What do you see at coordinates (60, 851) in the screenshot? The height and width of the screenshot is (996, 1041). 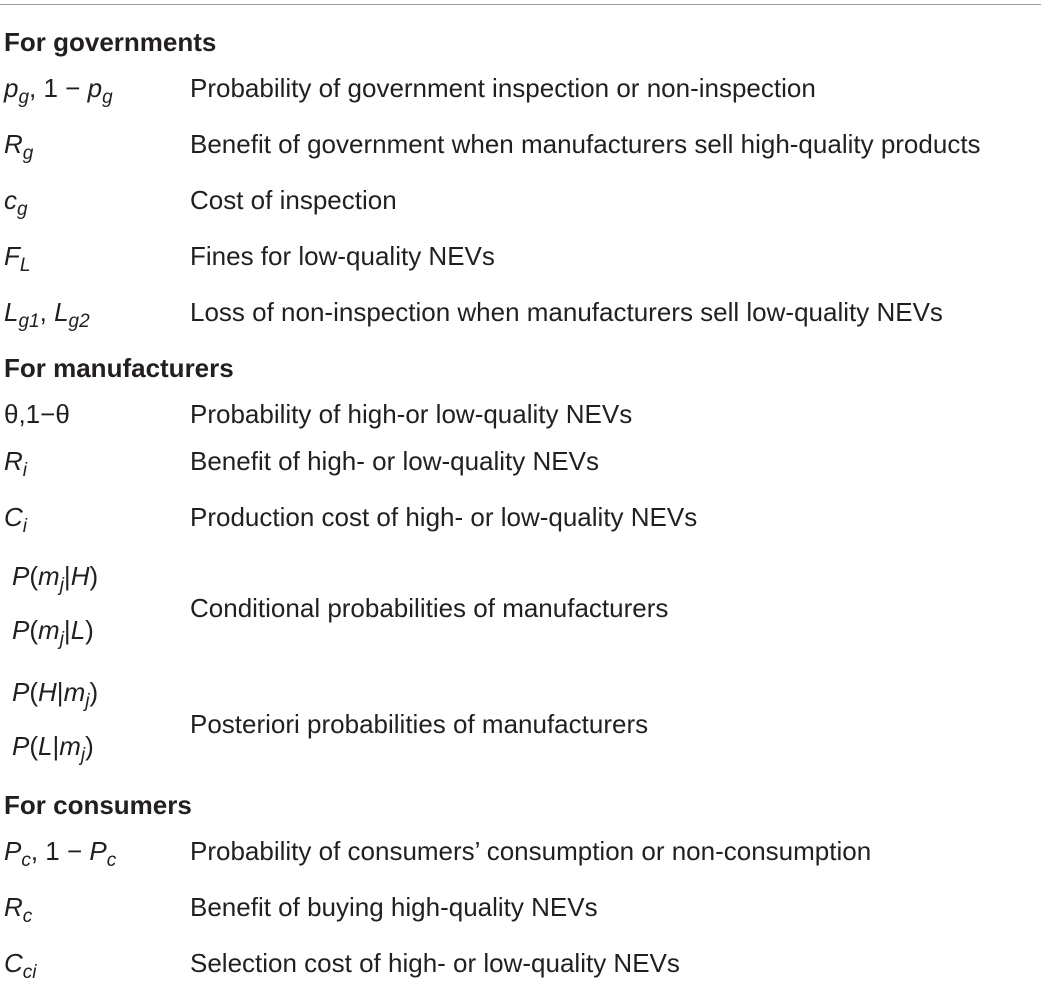 I see `symbol-text: , 1 −` at bounding box center [60, 851].